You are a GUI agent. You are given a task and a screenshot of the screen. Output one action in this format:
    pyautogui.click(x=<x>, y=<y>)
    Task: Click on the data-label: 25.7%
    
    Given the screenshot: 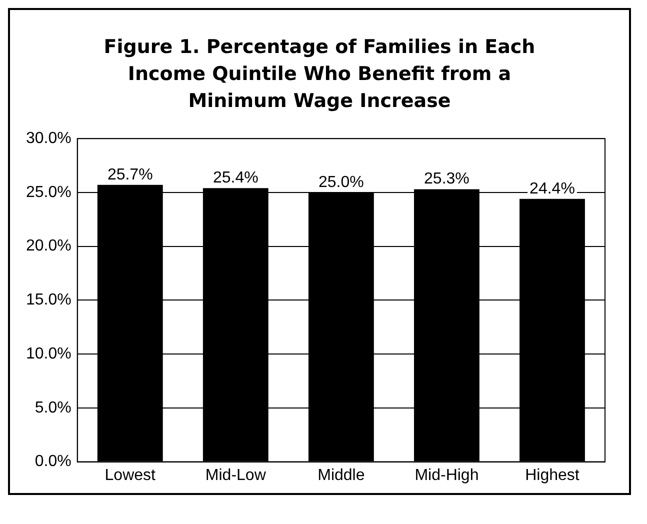 What is the action you would take?
    pyautogui.click(x=130, y=175)
    